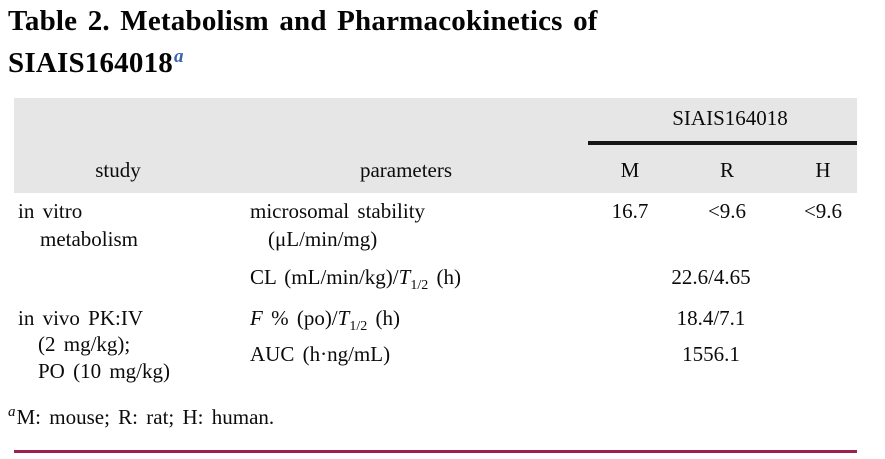 Image resolution: width=885 pixels, height=459 pixels. Describe the element at coordinates (343, 318) in the screenshot. I see `param-f-t: T` at that location.